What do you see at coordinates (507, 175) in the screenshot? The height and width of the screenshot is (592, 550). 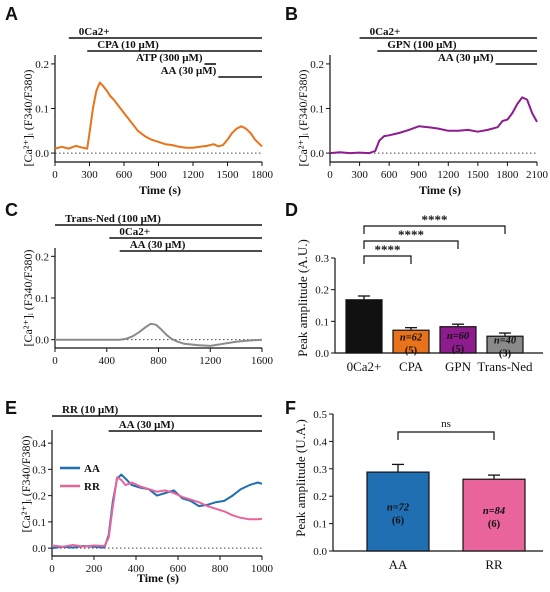 I see `x-tick-label: 1800` at bounding box center [507, 175].